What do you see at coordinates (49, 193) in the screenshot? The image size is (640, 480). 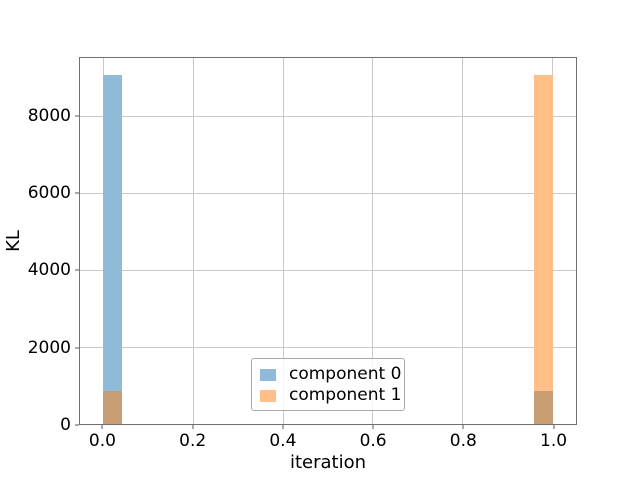 I see `y-tick-label: 6000` at bounding box center [49, 193].